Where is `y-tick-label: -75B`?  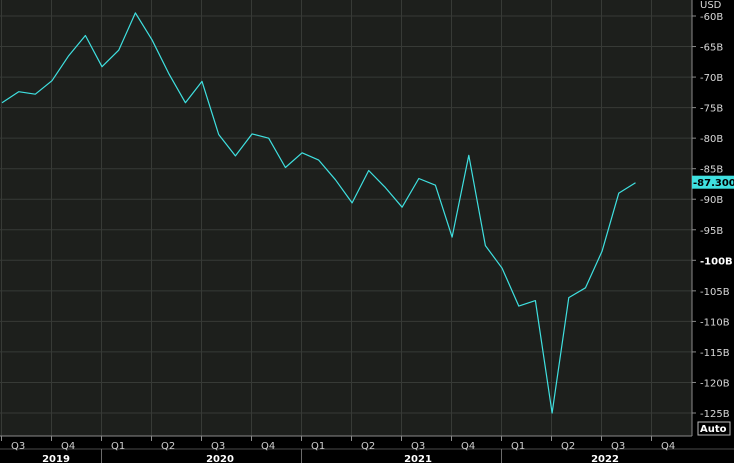 y-tick-label: -75B is located at coordinates (711, 109).